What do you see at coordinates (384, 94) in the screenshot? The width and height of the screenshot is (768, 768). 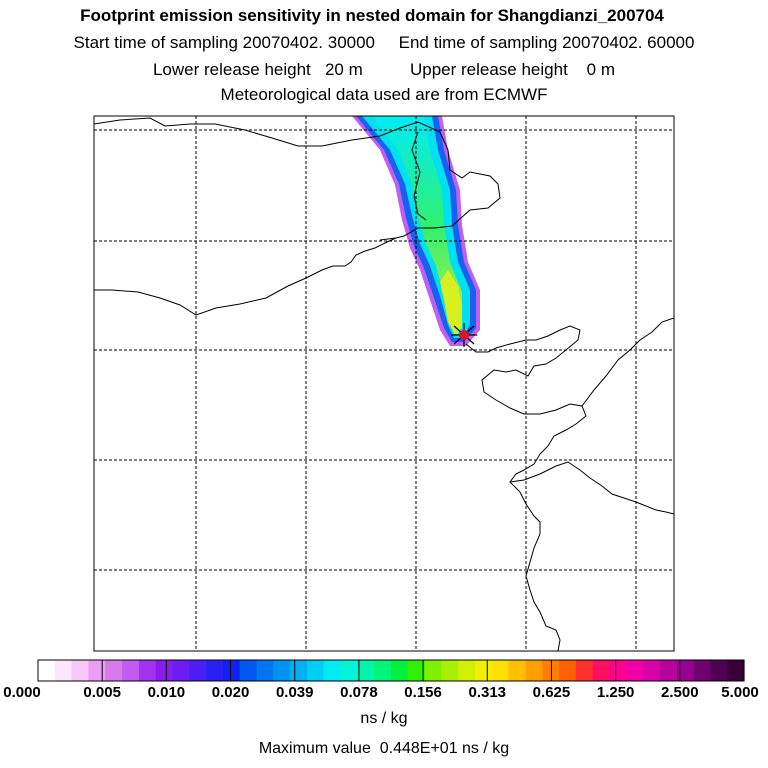 I see `met-data-line: Meteorological data used are from ECMWF` at bounding box center [384, 94].